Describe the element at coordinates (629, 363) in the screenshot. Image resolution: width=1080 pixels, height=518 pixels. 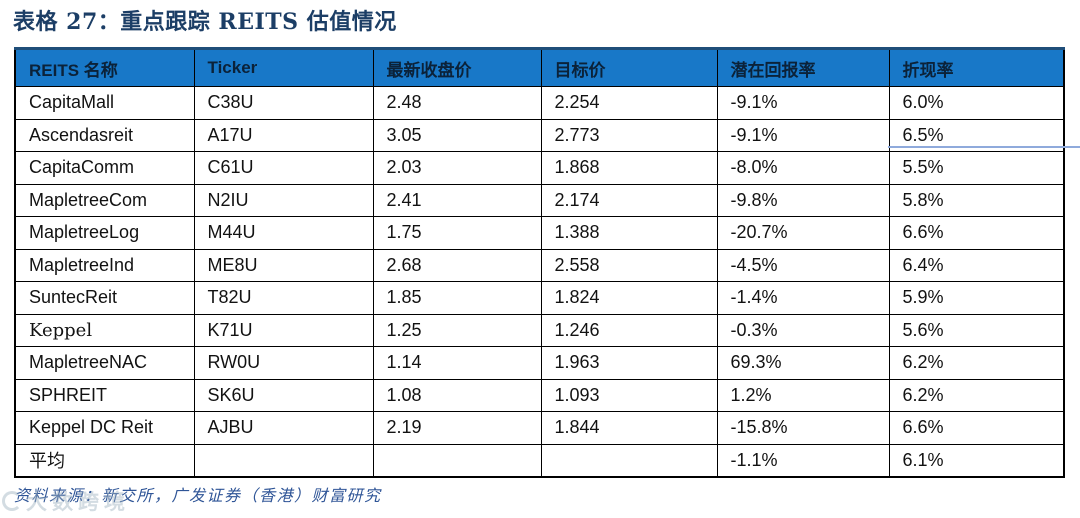
I see `table-cell: 1.963` at that location.